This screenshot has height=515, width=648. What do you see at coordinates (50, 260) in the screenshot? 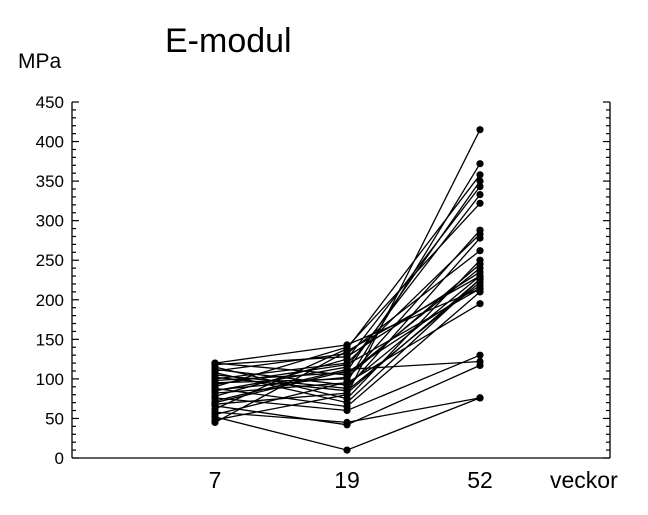
I see `y-tick-label: 250` at bounding box center [50, 260].